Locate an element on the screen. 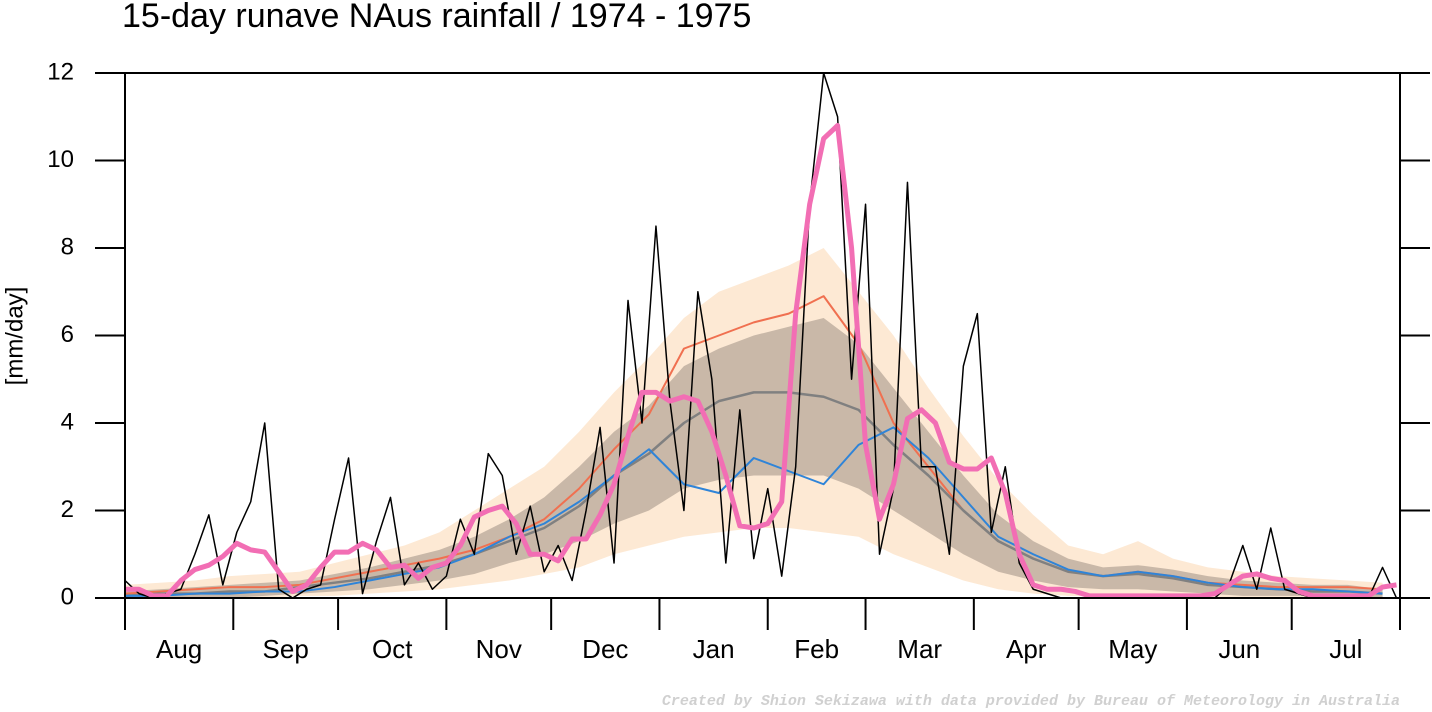  y-tick-label: 4 is located at coordinates (67, 421).